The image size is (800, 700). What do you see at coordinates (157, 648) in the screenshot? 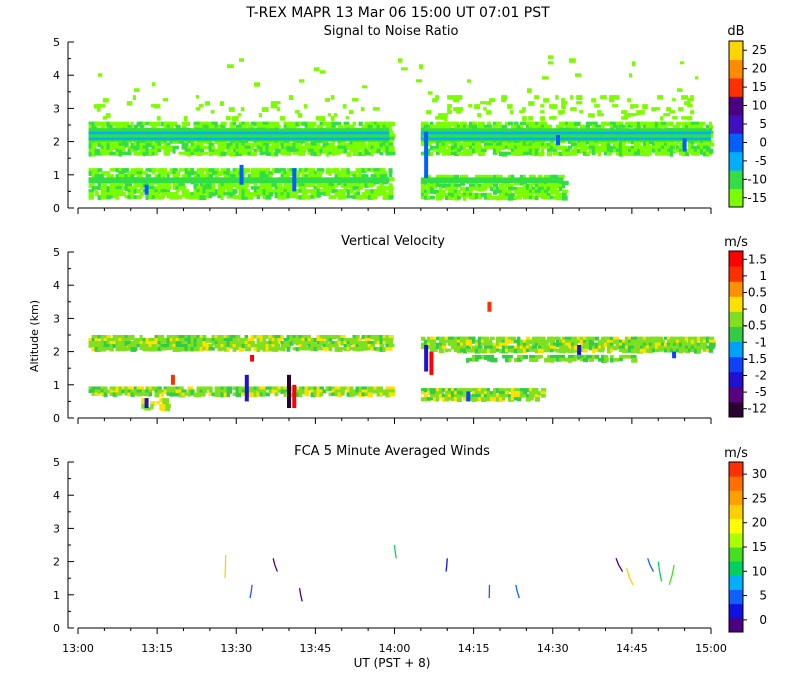
I see `x-tick-label: 13:15` at bounding box center [157, 648].